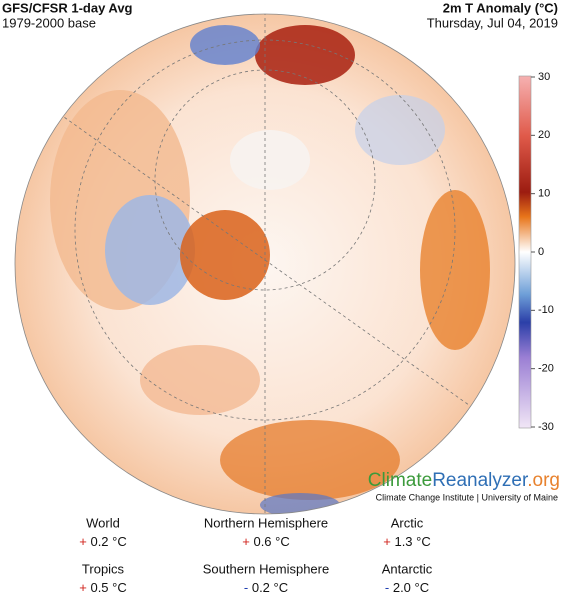  Describe the element at coordinates (49, 22) in the screenshot. I see `subtitle: 1979-2000 base` at that location.